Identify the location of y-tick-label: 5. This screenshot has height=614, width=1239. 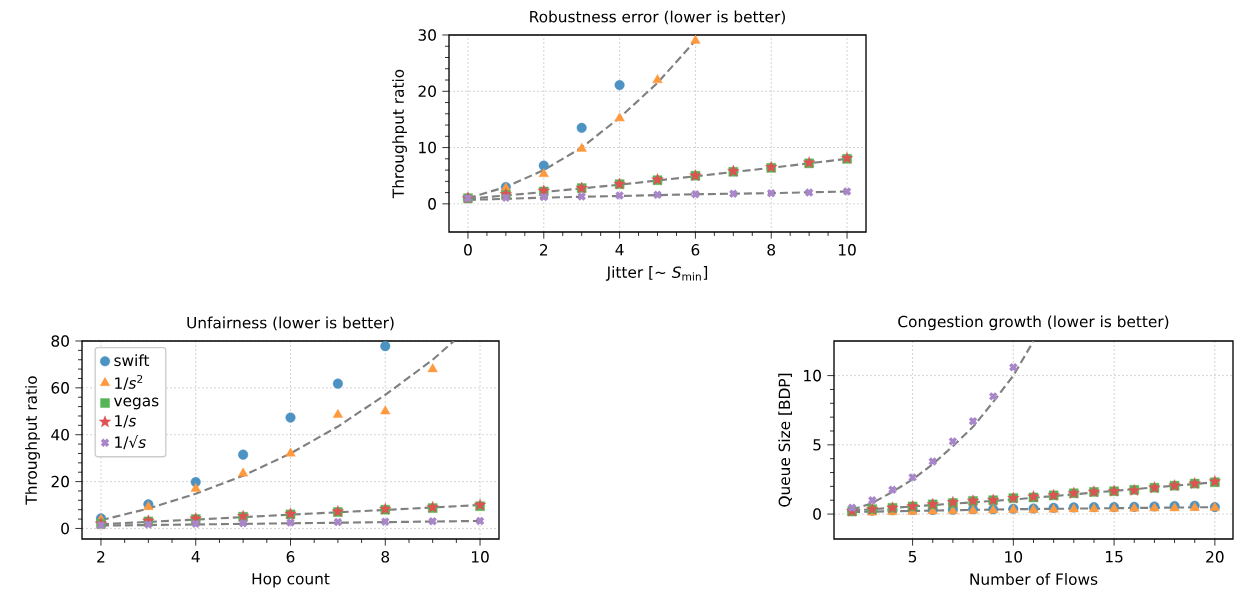
(817, 445).